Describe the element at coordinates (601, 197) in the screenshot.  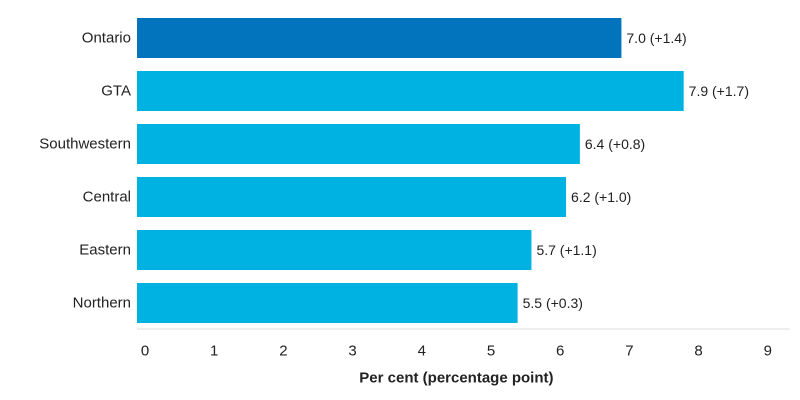
I see `data-label: 6.2 (+1.0)` at that location.